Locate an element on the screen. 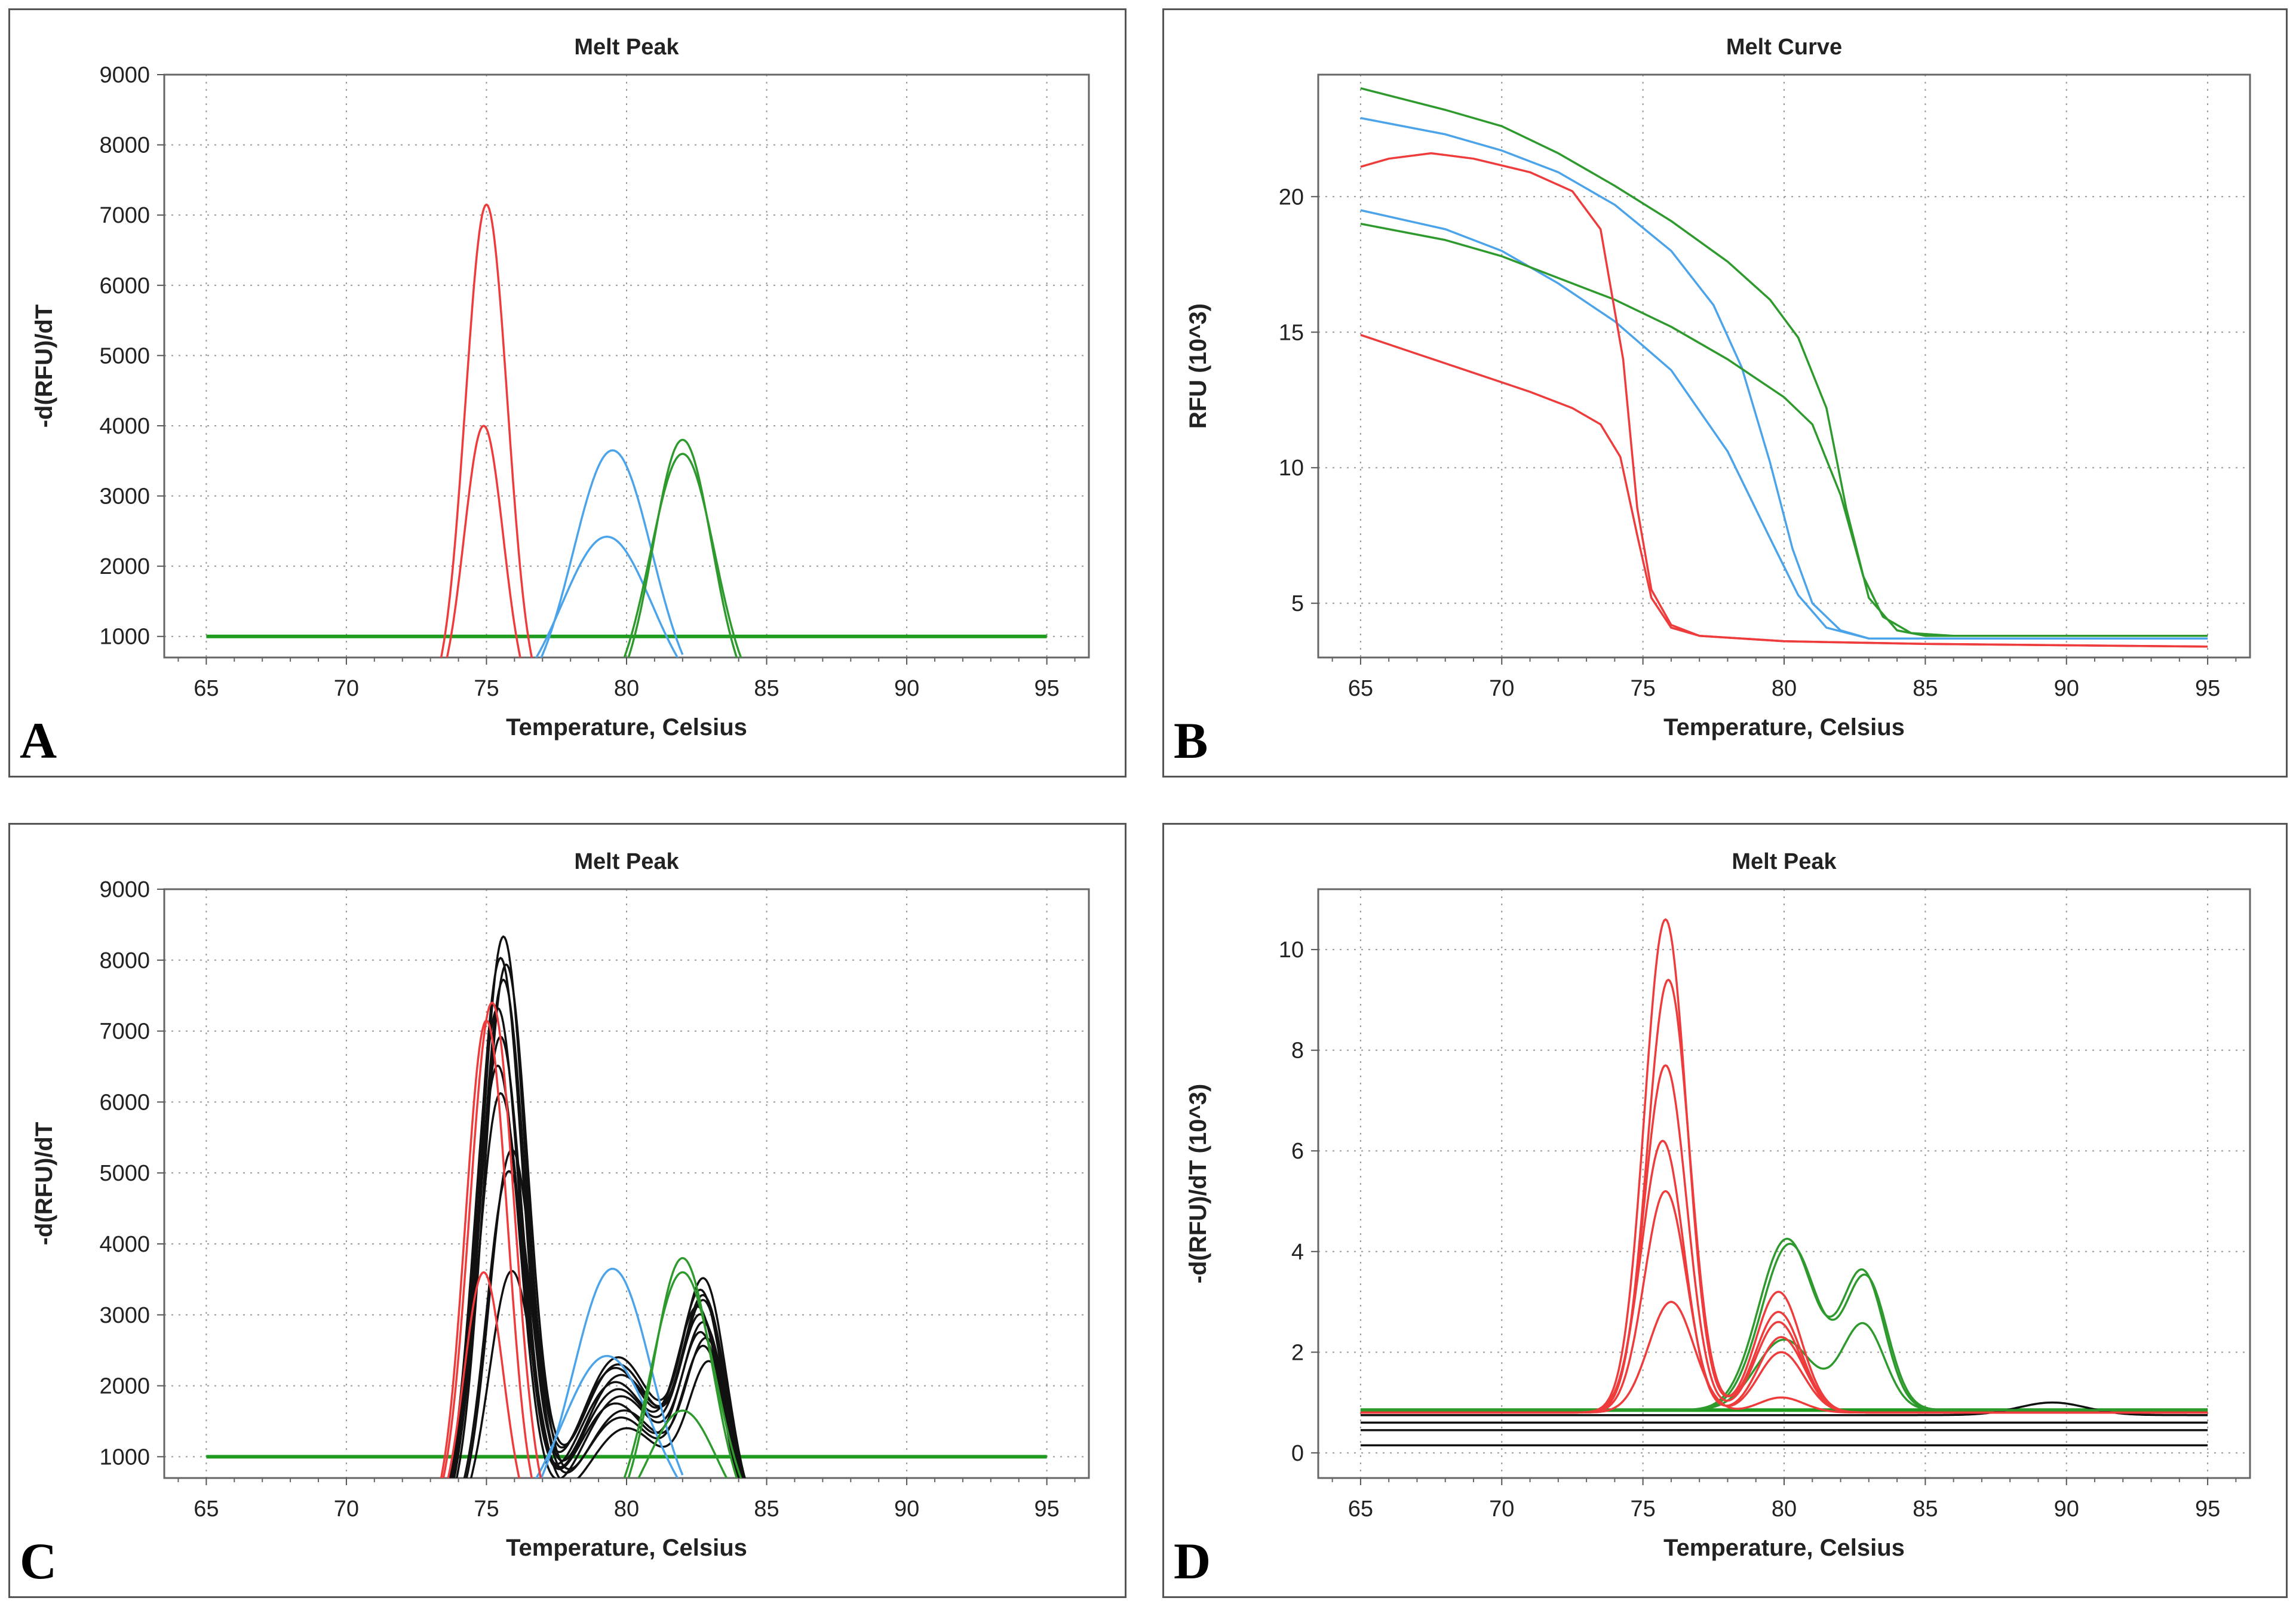  y-axis-label: RFU (10^3) is located at coordinates (1198, 366).